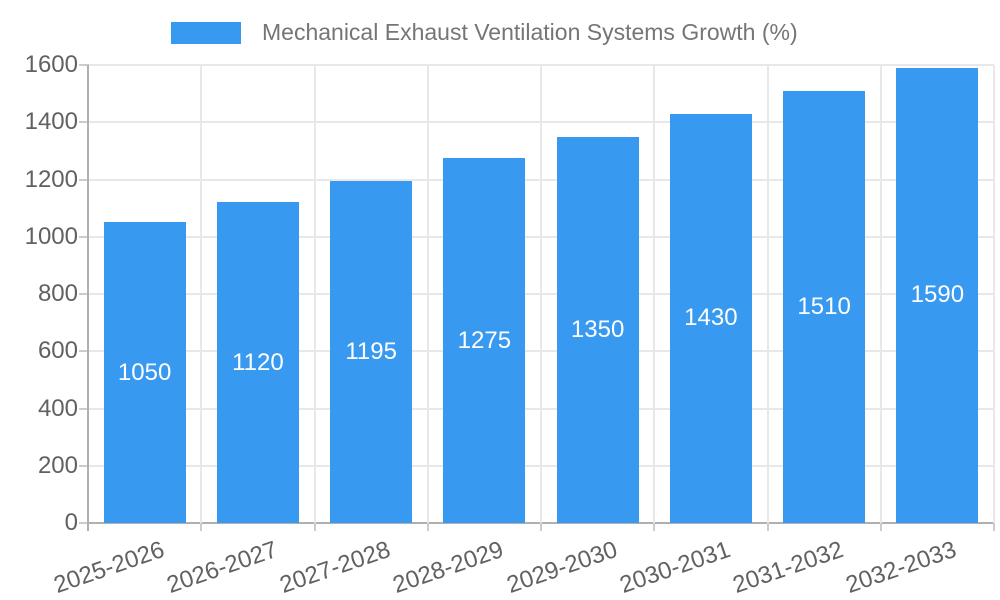 The image size is (1000, 600). I want to click on x-axis-tick-label: 2032-2033, so click(901, 567).